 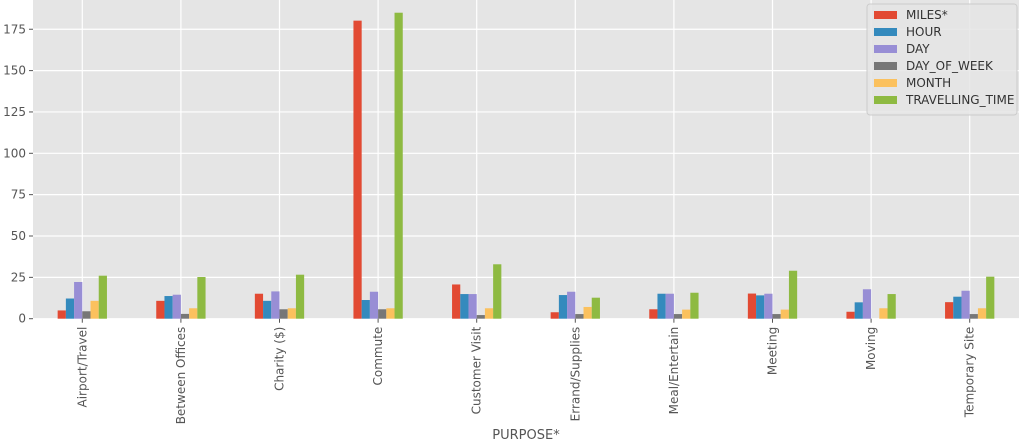 I want to click on legend-item: DAY_OF_WEEK, so click(x=934, y=66).